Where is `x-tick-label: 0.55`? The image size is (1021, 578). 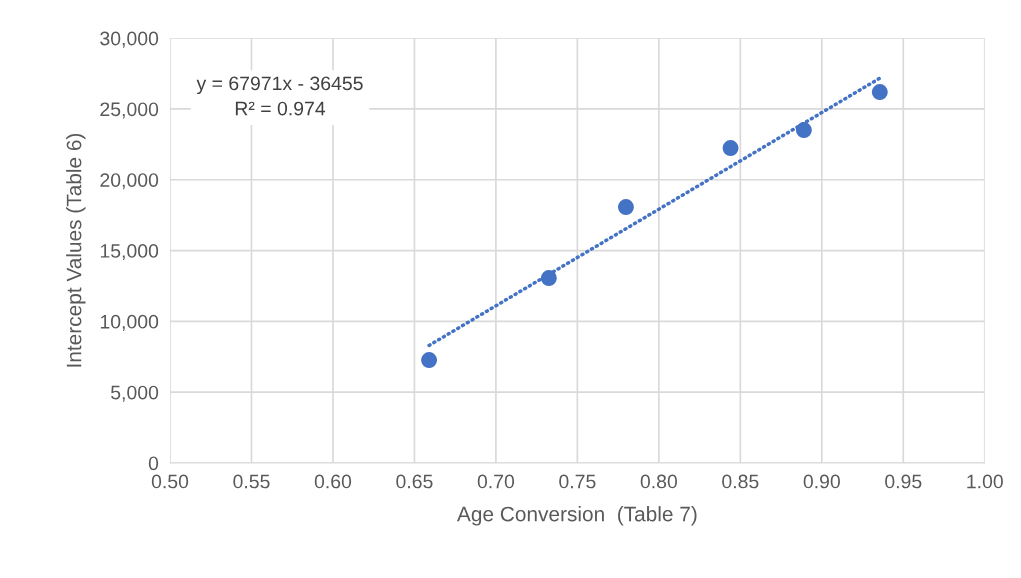
x-tick-label: 0.55 is located at coordinates (251, 481).